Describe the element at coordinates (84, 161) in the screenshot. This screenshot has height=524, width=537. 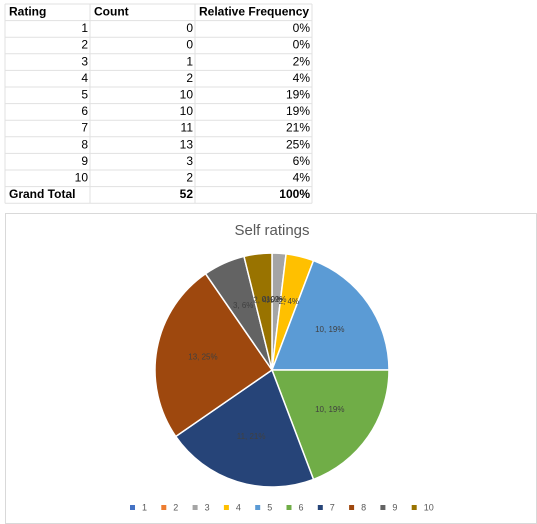
I see `table-cell: 9` at that location.